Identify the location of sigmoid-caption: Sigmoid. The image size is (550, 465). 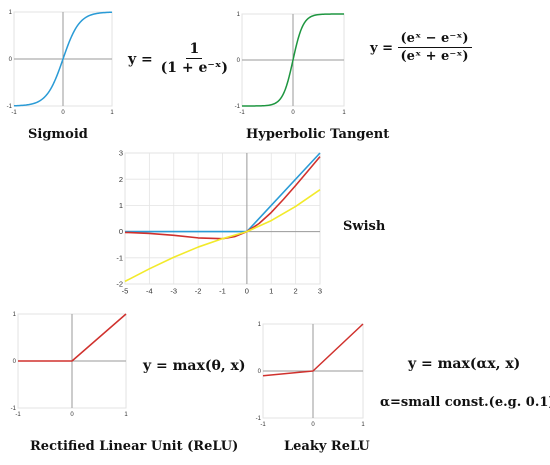
(58, 134).